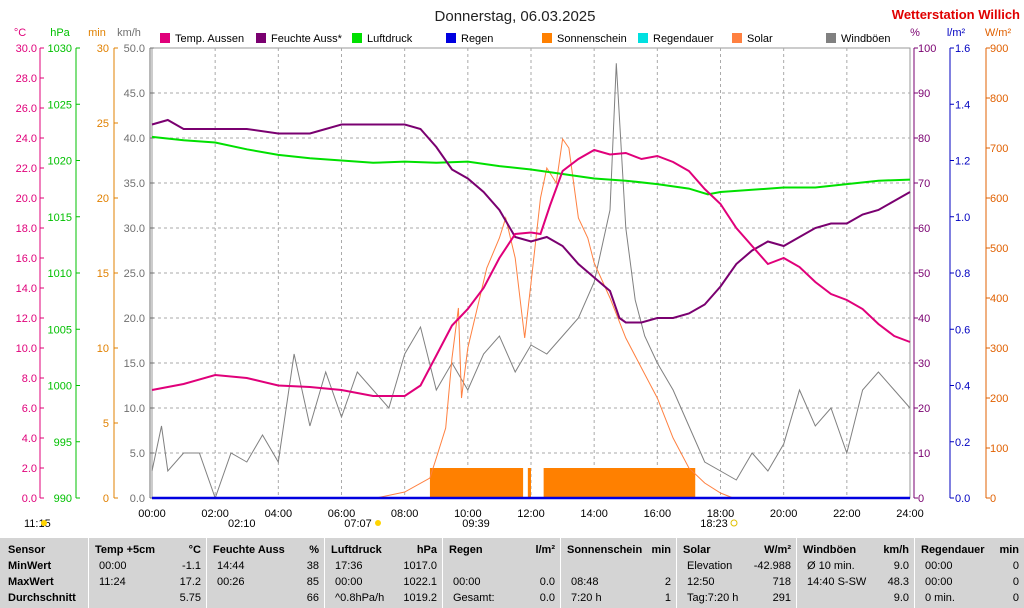 This screenshot has height=608, width=1024. What do you see at coordinates (999, 49) in the screenshot?
I see `solar-tick-label: 900` at bounding box center [999, 49].